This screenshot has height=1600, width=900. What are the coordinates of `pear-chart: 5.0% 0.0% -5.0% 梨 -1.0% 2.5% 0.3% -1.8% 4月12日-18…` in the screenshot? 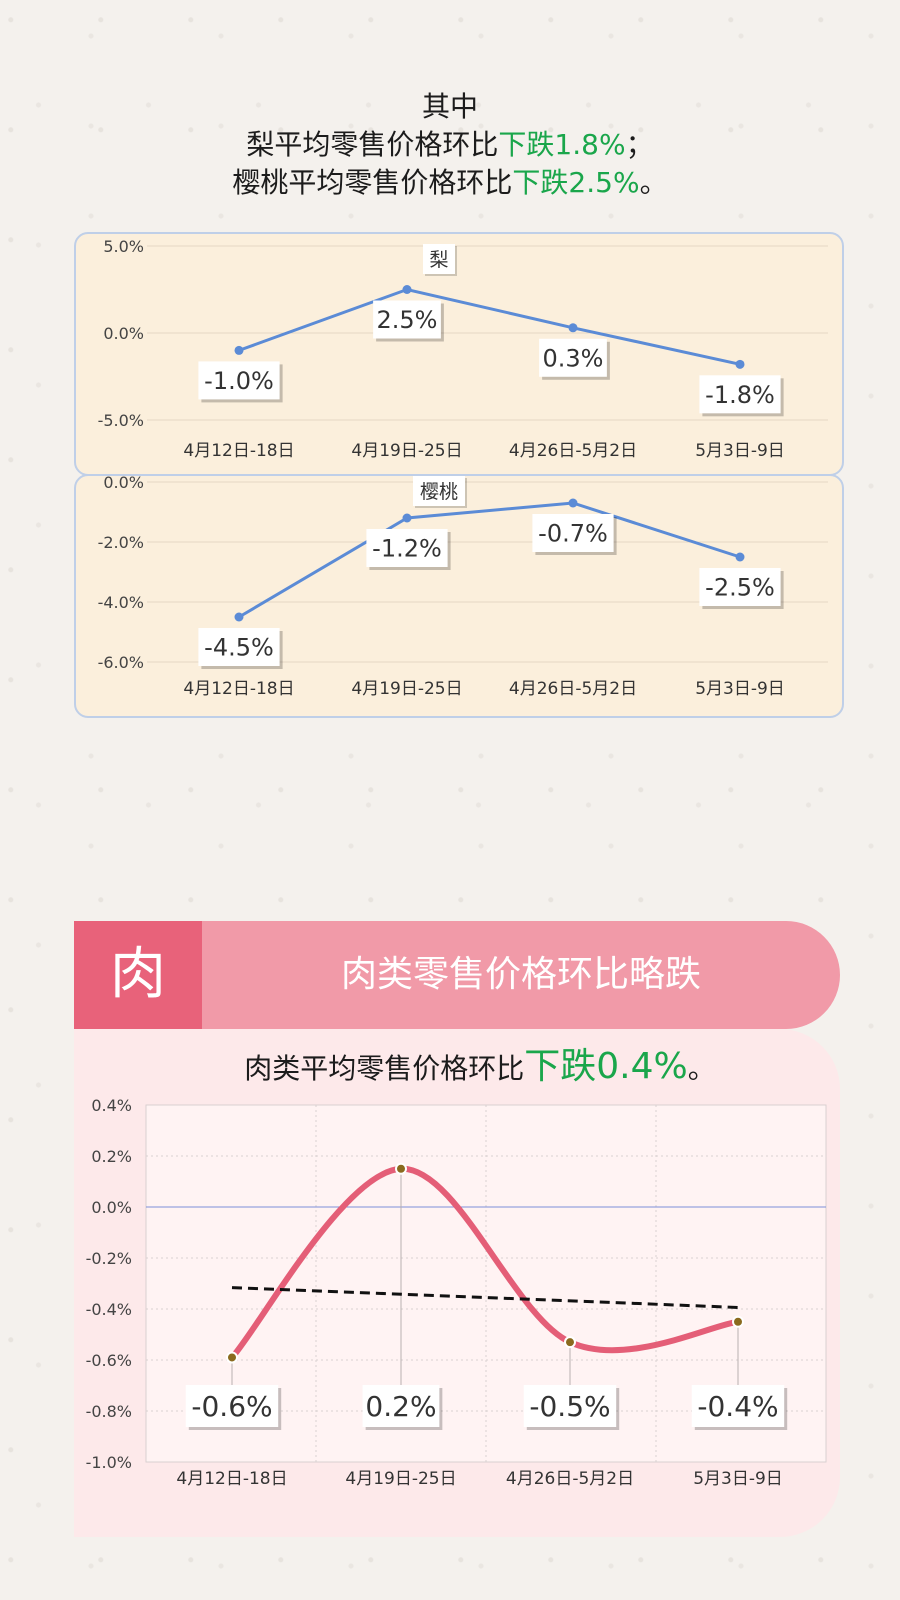 It's located at (463, 349).